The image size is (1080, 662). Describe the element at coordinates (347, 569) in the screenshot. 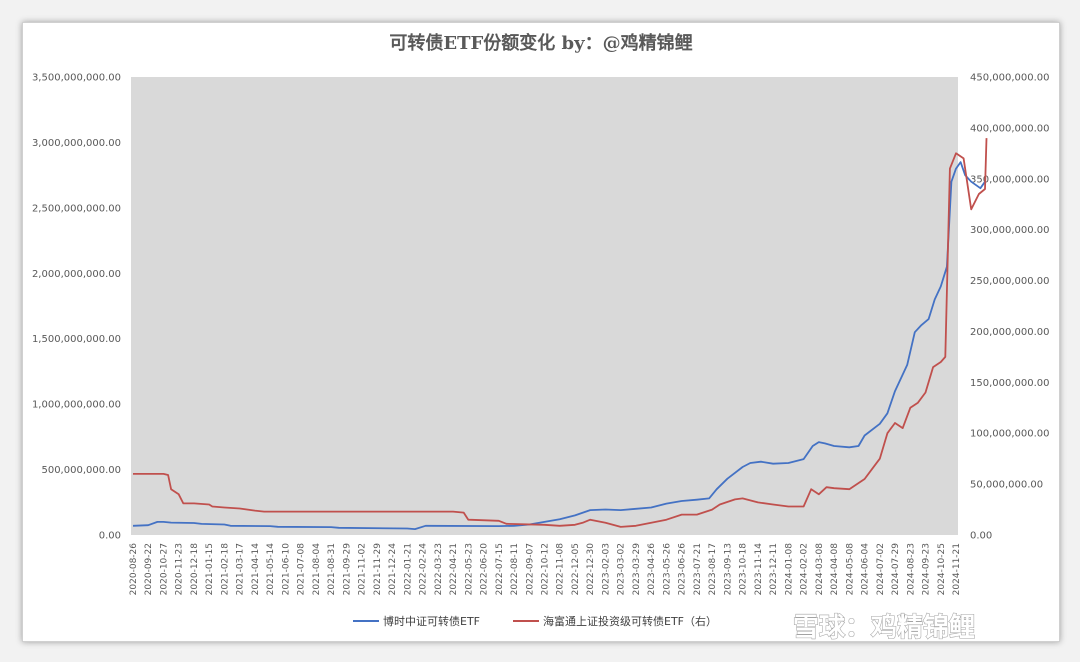

I see `x-tick-label: 2021-09-29` at that location.